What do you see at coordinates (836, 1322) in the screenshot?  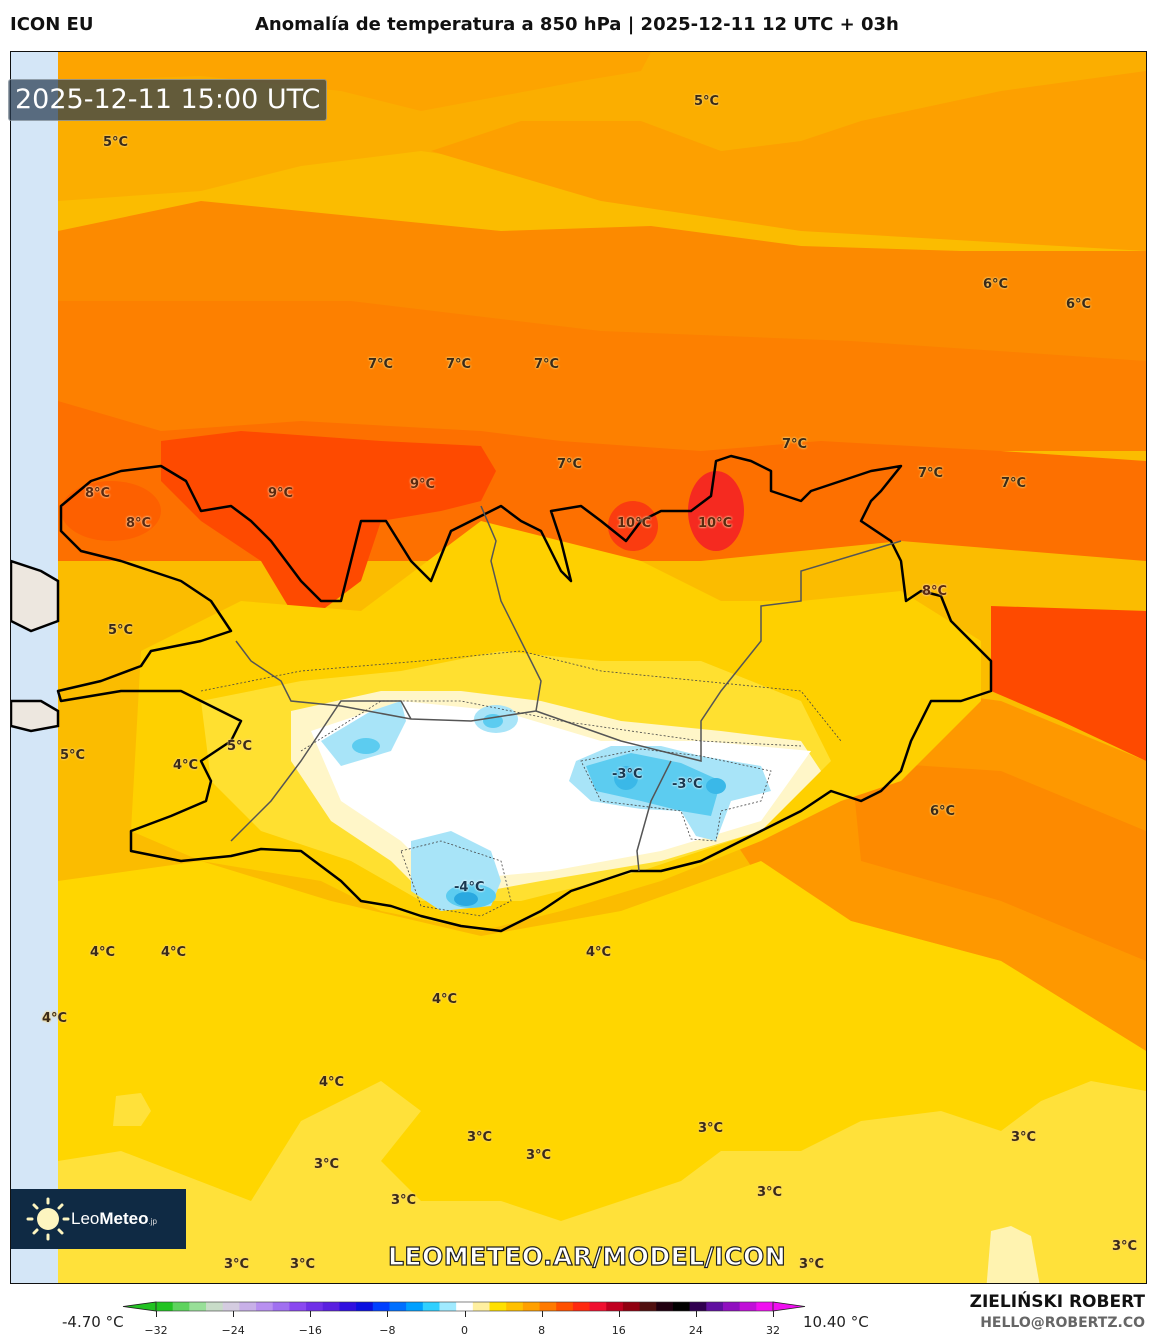 I see `colorbar-max-label: 10.40 °C` at bounding box center [836, 1322].